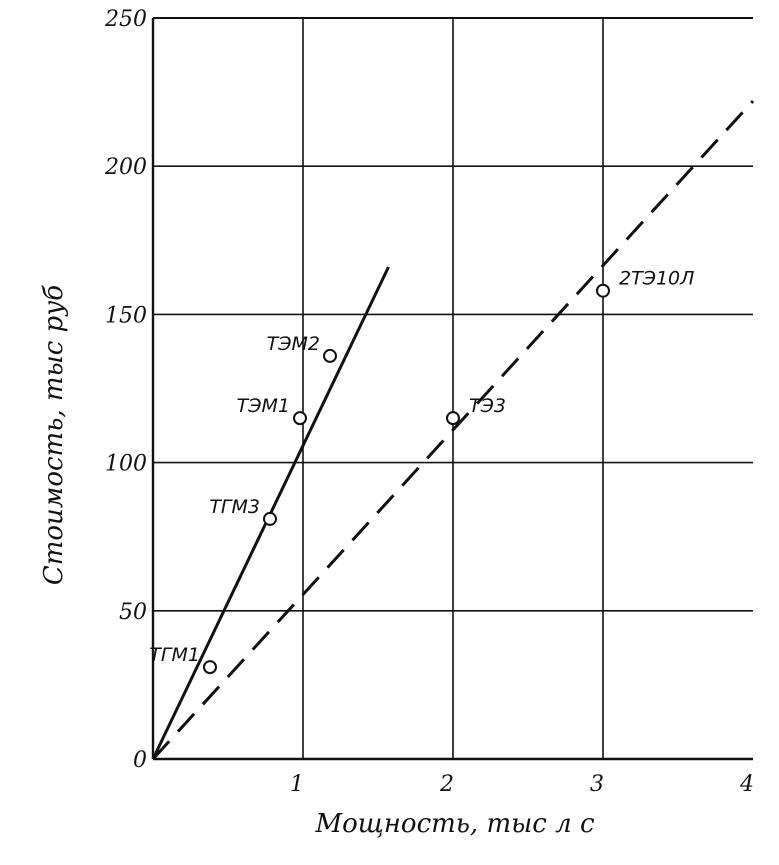 Image resolution: width=779 pixels, height=865 pixels. I want to click on y-tick-label-5: 250, so click(125, 19).